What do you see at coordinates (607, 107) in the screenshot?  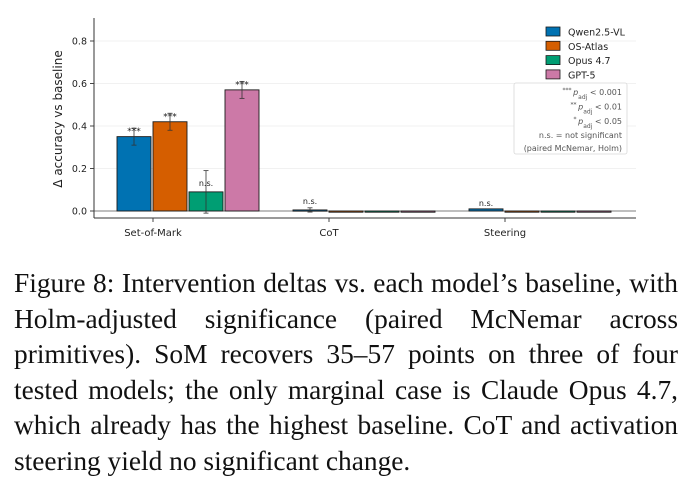 I see `note-suffix: < 0.01` at bounding box center [607, 107].